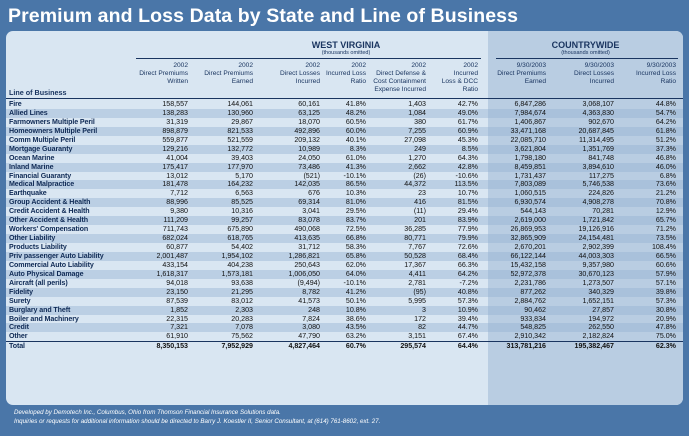 Image resolution: width=689 pixels, height=436 pixels. What do you see at coordinates (665, 229) in the screenshot?
I see `table-cell: 71.2%` at bounding box center [665, 229].